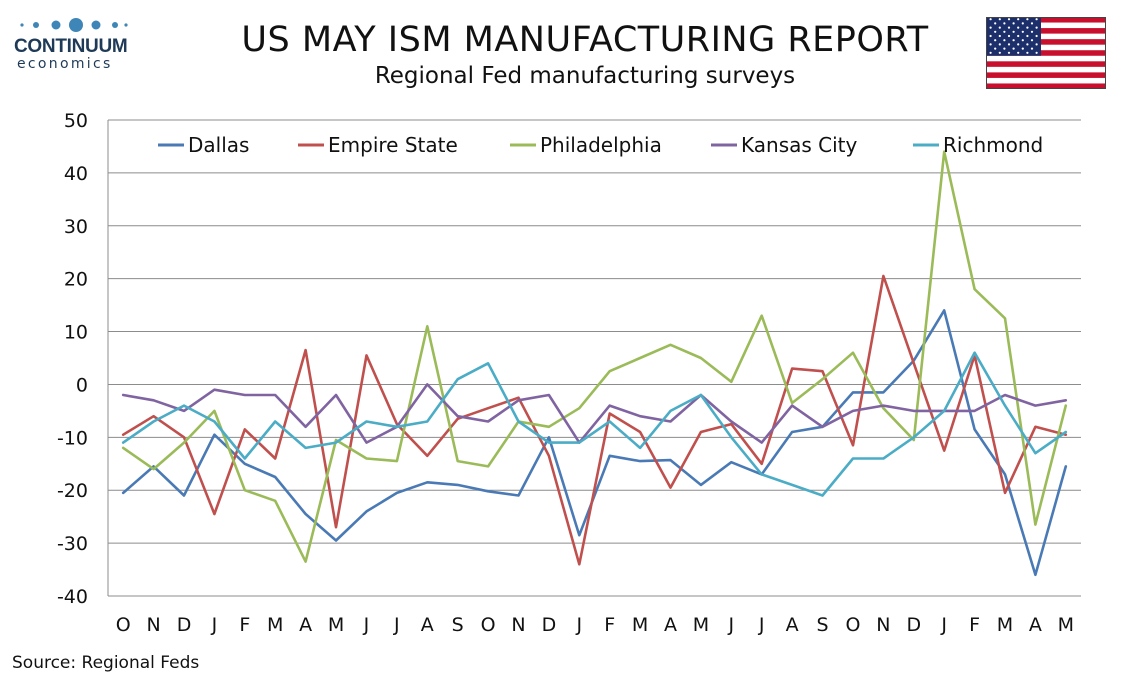  Describe the element at coordinates (82, 385) in the screenshot. I see `y-tick-label: 0` at that location.